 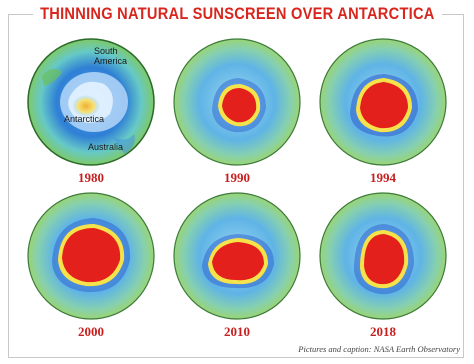 What do you see at coordinates (91, 102) in the screenshot?
I see `ozone-map-1980` at bounding box center [91, 102].